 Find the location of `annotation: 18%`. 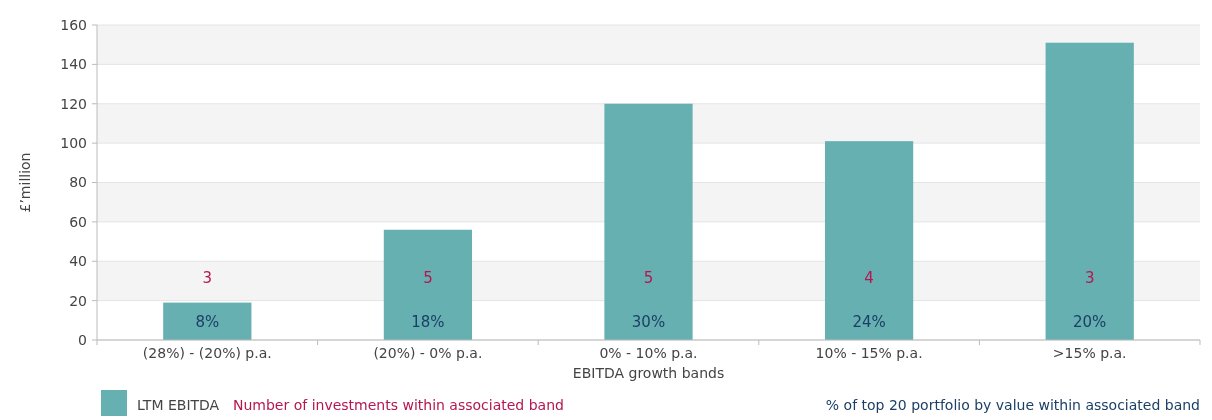

annotation: 18% is located at coordinates (428, 322).